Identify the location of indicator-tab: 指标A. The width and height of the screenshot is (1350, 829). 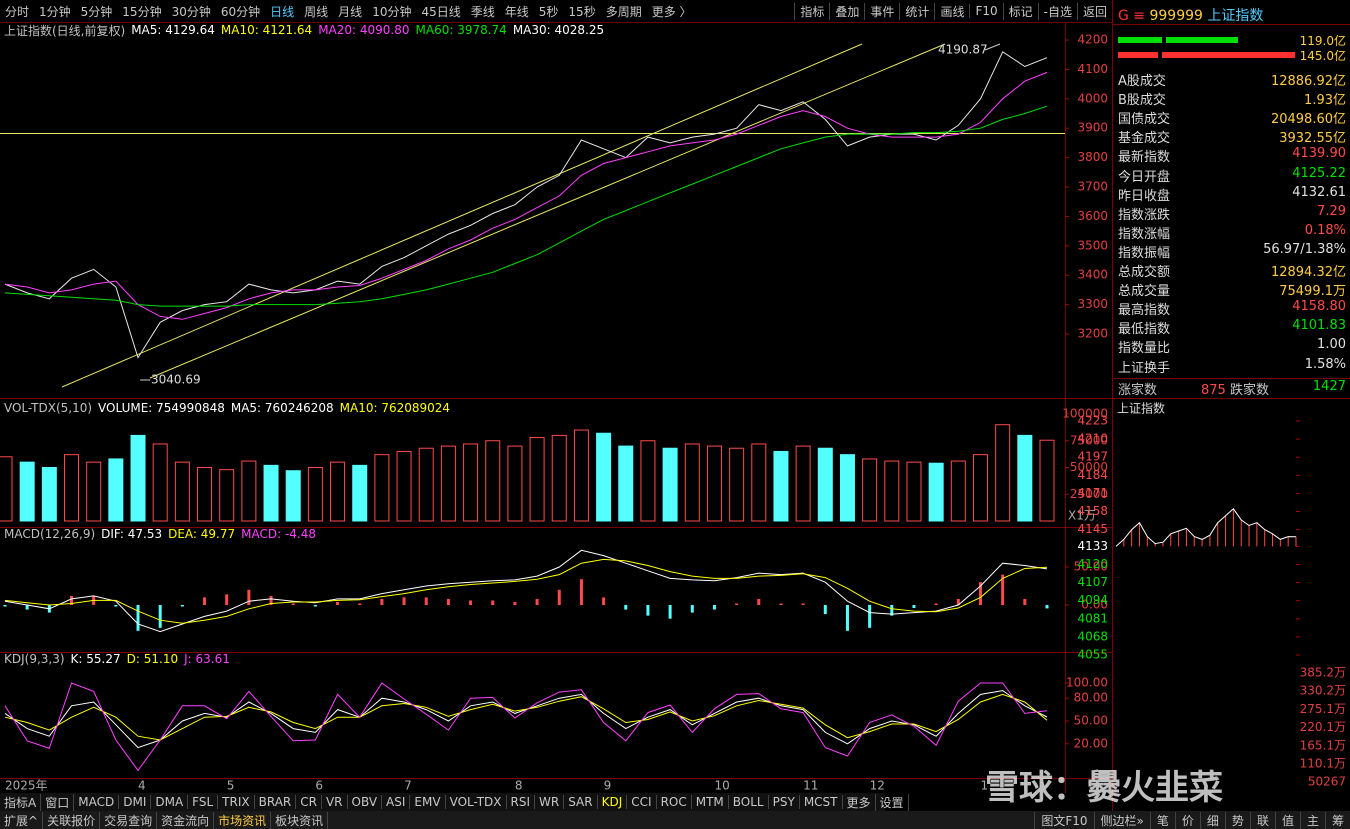
(21, 802).